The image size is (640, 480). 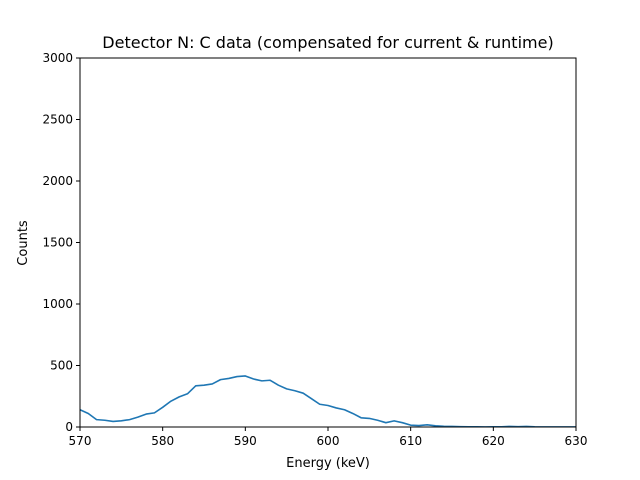 What do you see at coordinates (576, 441) in the screenshot?
I see `x-tick-label: 630` at bounding box center [576, 441].